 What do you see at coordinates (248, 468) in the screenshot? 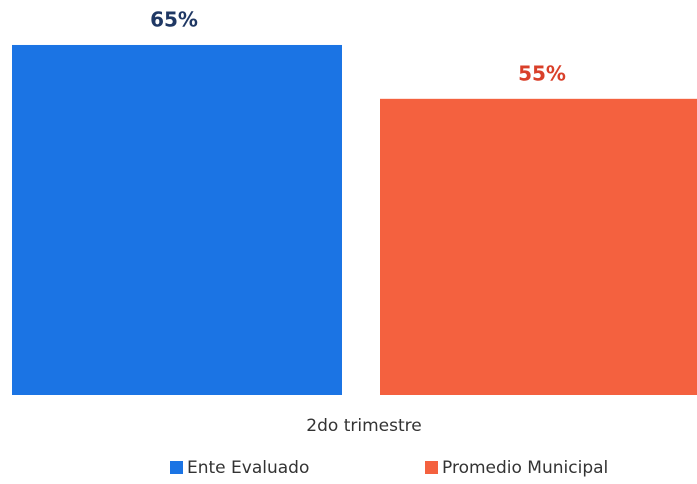
I see `legend-label: Ente Evaluado` at bounding box center [248, 468].